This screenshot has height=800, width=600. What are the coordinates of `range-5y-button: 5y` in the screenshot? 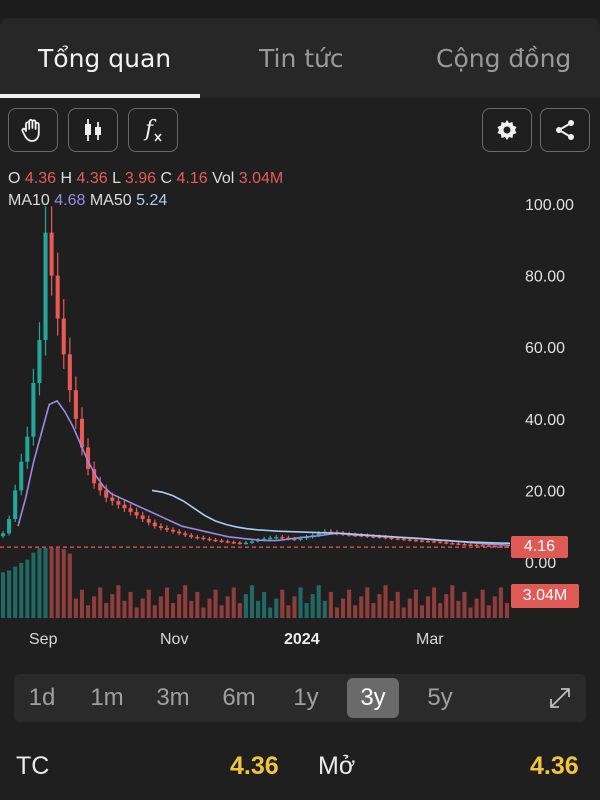 It's located at (440, 697).